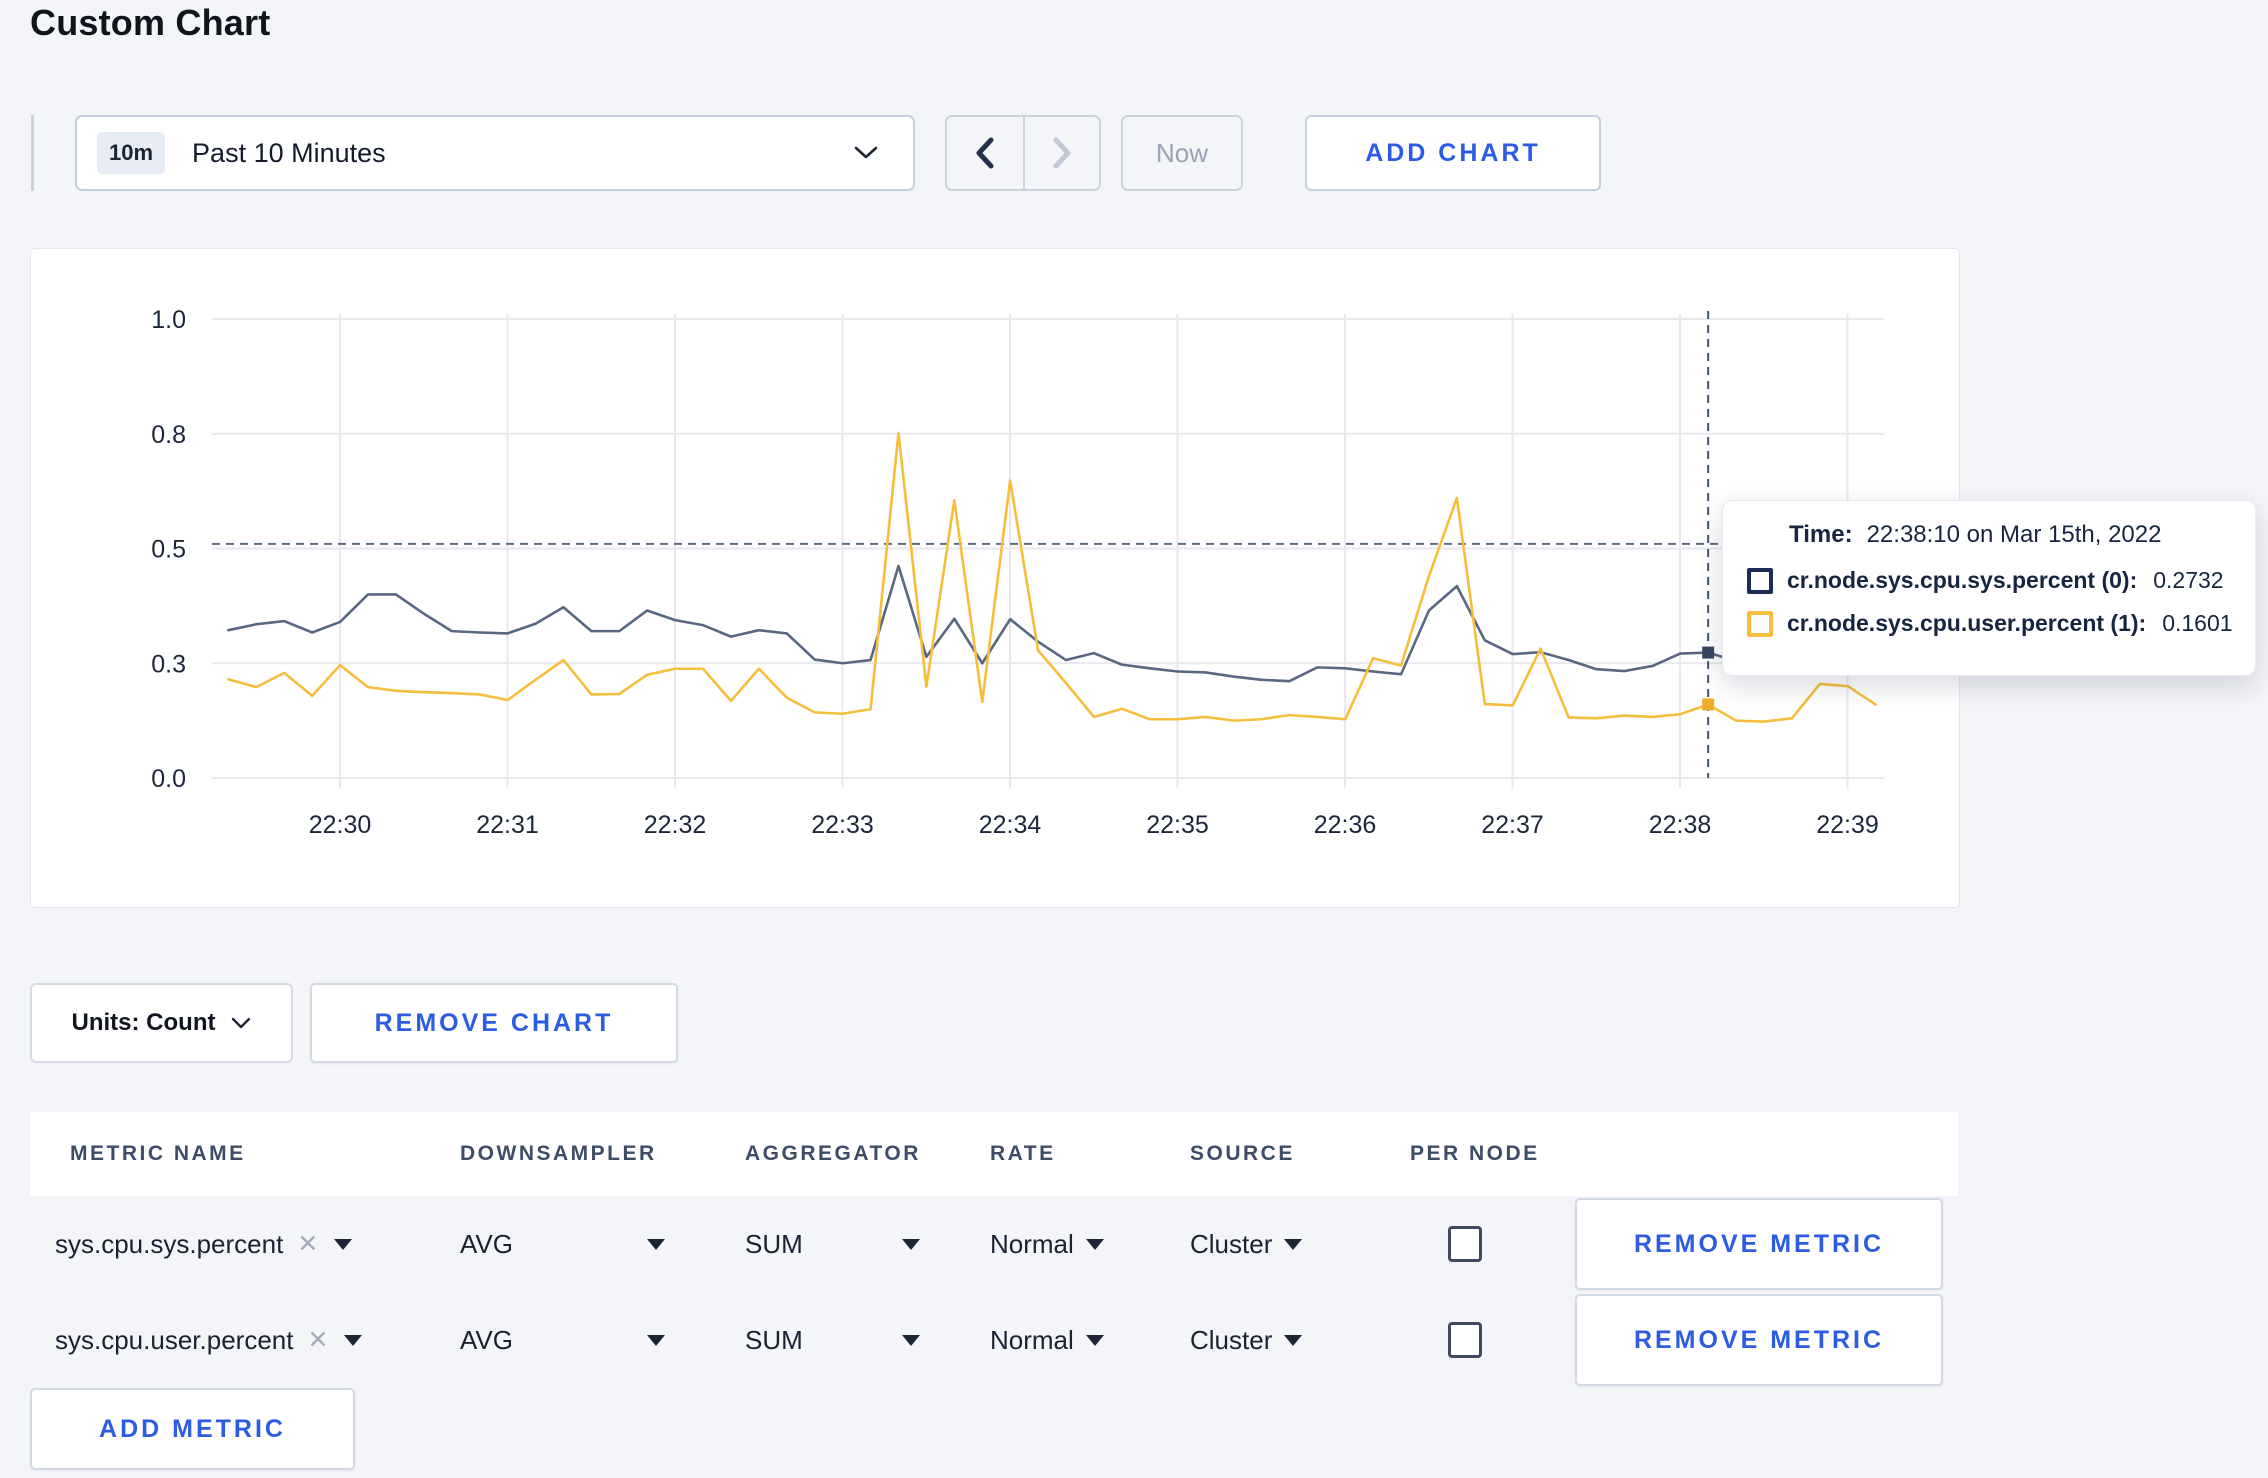  Describe the element at coordinates (168, 779) in the screenshot. I see `svg-text: 0.0` at that location.